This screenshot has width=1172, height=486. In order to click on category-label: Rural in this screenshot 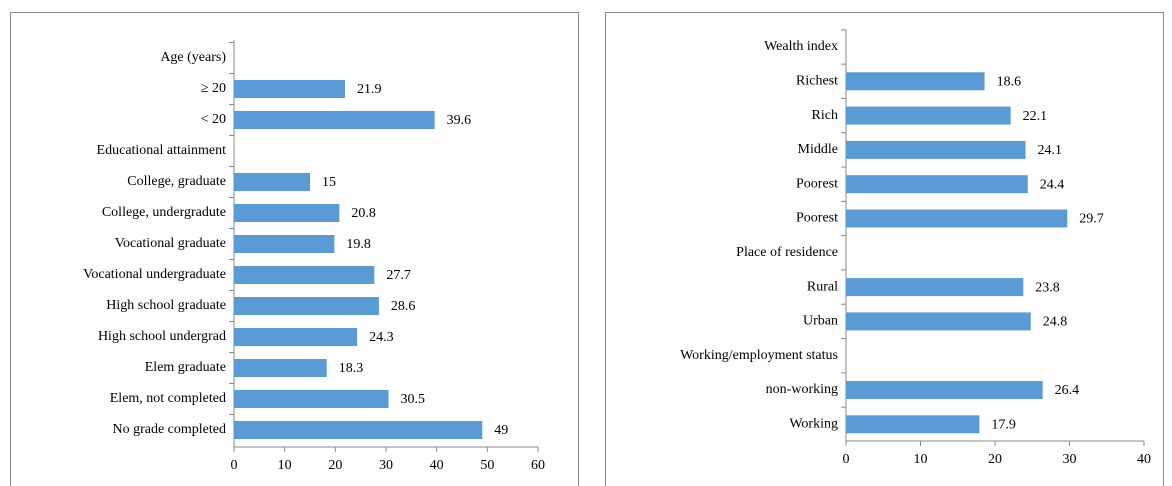, I will do `click(822, 286)`.